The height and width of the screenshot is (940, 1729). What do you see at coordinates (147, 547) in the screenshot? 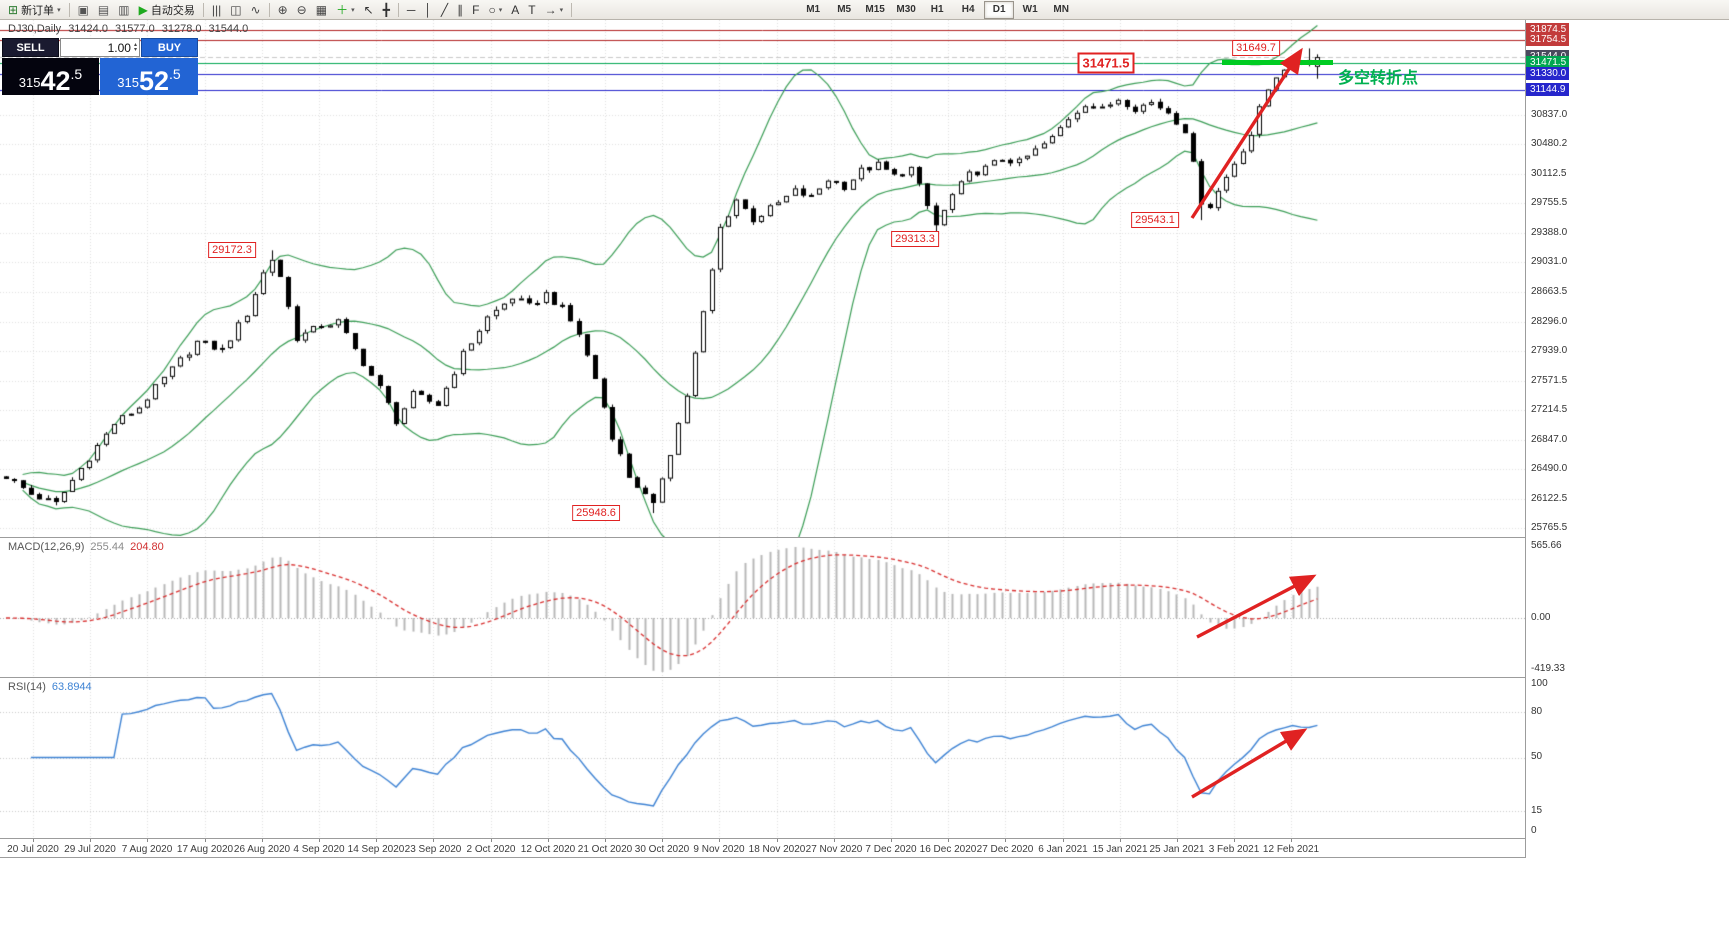
I see `macd-signal-value: 204.80` at bounding box center [147, 547].